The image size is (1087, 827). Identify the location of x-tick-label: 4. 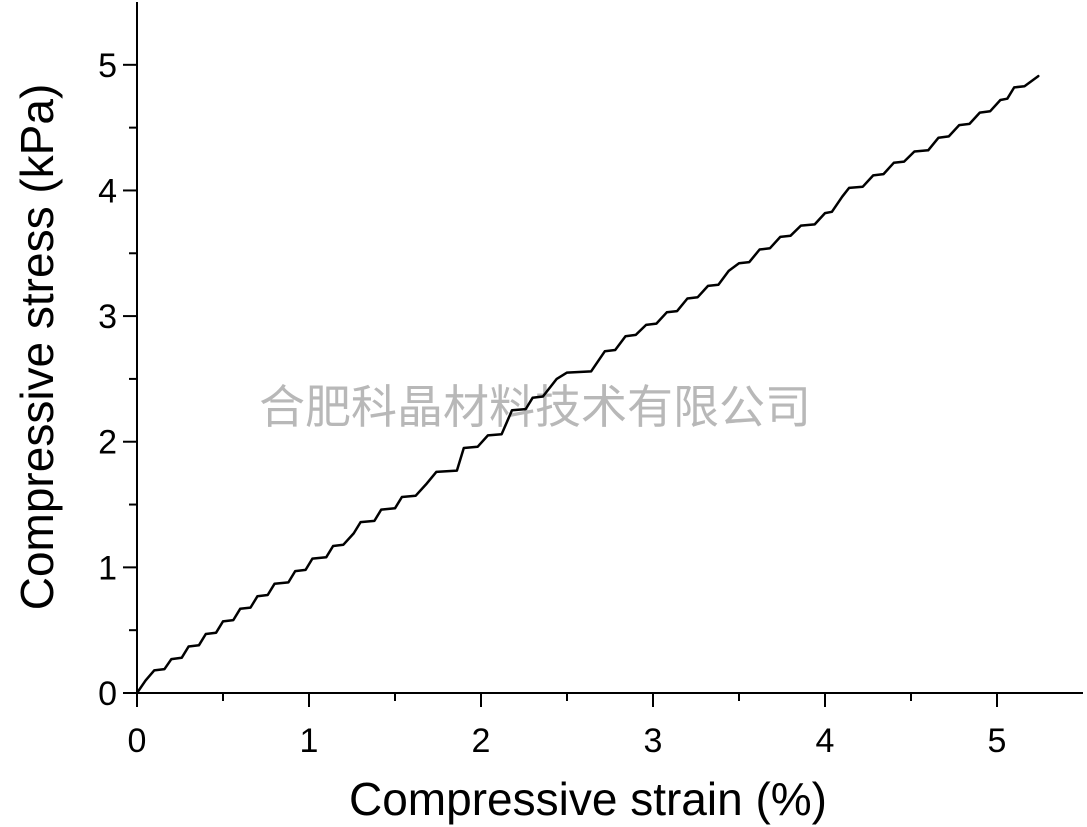
(825, 741).